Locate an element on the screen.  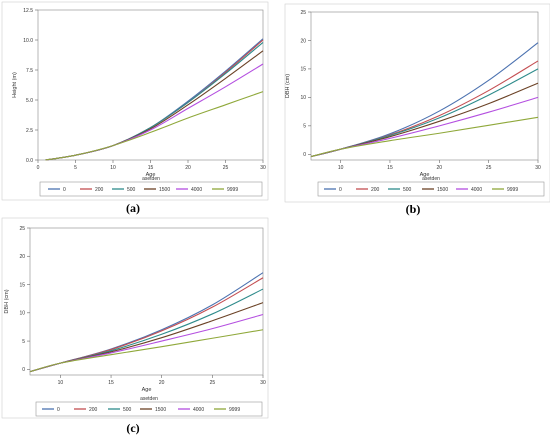
panel-caption: (b) is located at coordinates (413, 209).